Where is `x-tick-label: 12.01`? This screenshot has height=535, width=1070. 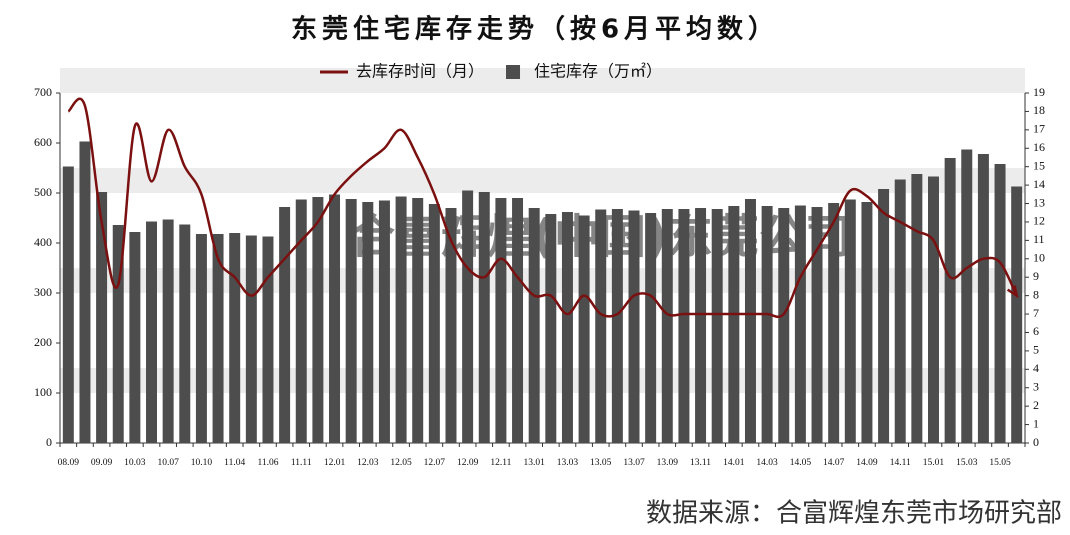 x-tick-label: 12.01 is located at coordinates (335, 463).